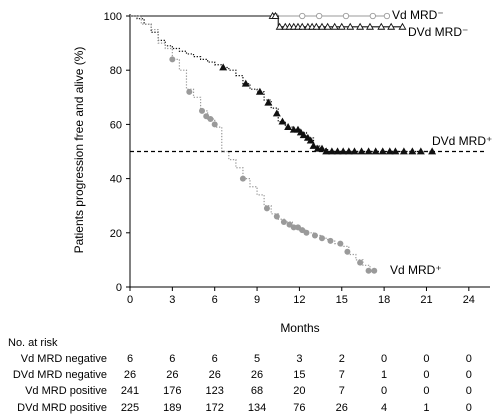  What do you see at coordinates (130, 391) in the screenshot?
I see `risk-value: 241` at bounding box center [130, 391].